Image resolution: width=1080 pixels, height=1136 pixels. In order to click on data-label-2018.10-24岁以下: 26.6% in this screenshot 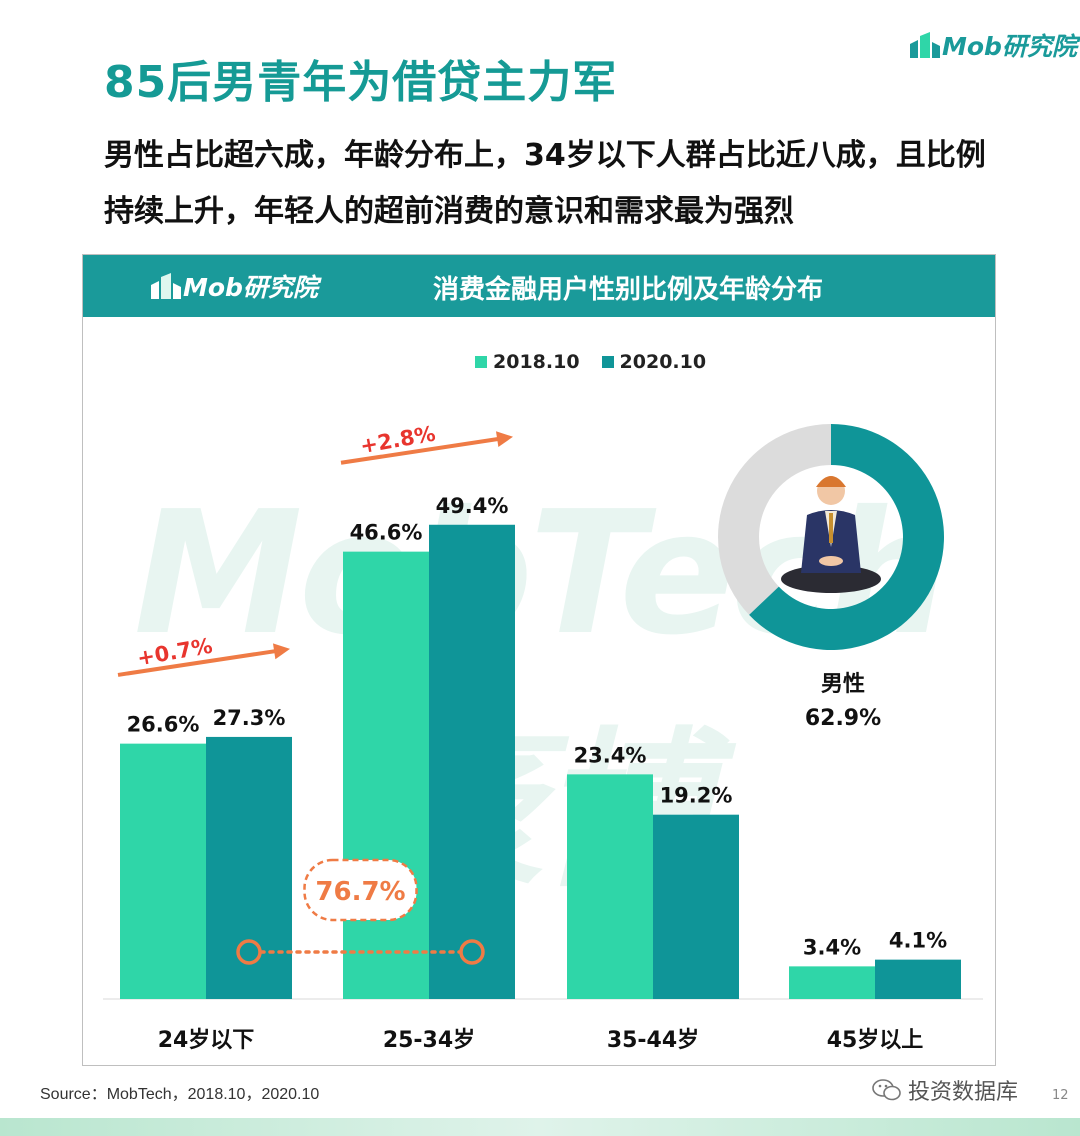, I will do `click(163, 725)`.